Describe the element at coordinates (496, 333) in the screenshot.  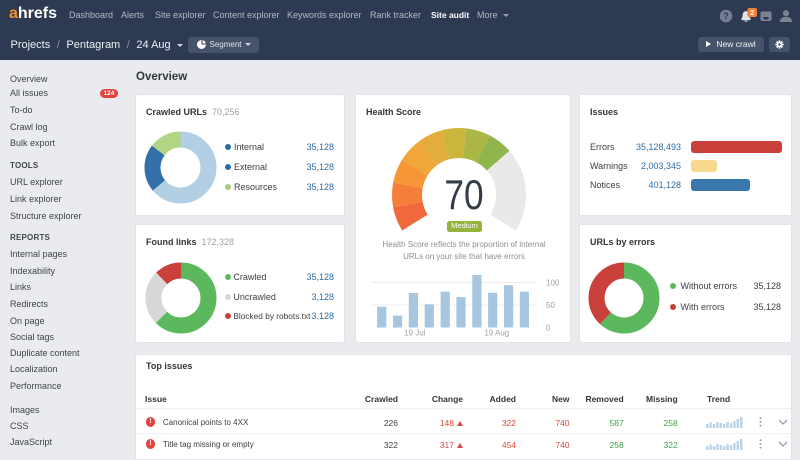
I see `svg-text: 19 Aug` at that location.